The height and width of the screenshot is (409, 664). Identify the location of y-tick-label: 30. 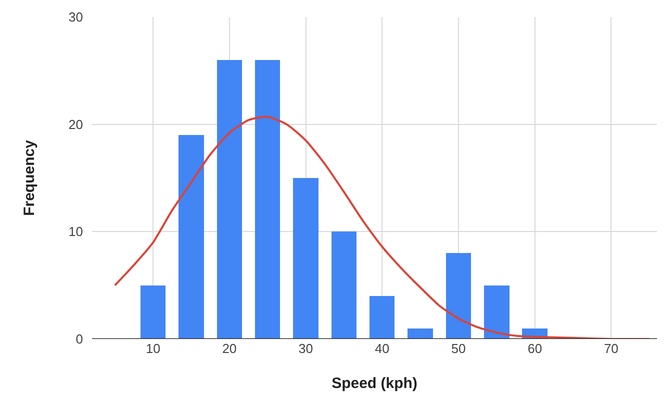
(75, 17).